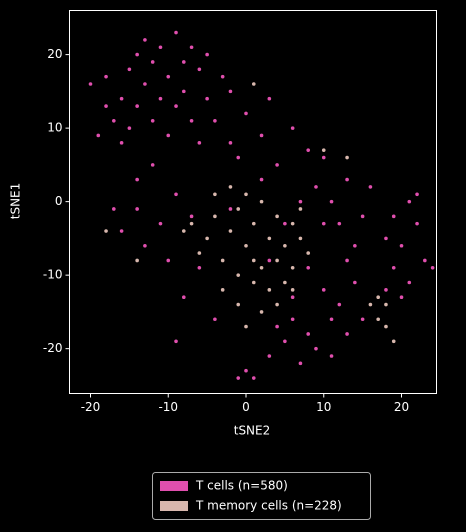  I want to click on y-tick-label: 20, so click(54, 54).